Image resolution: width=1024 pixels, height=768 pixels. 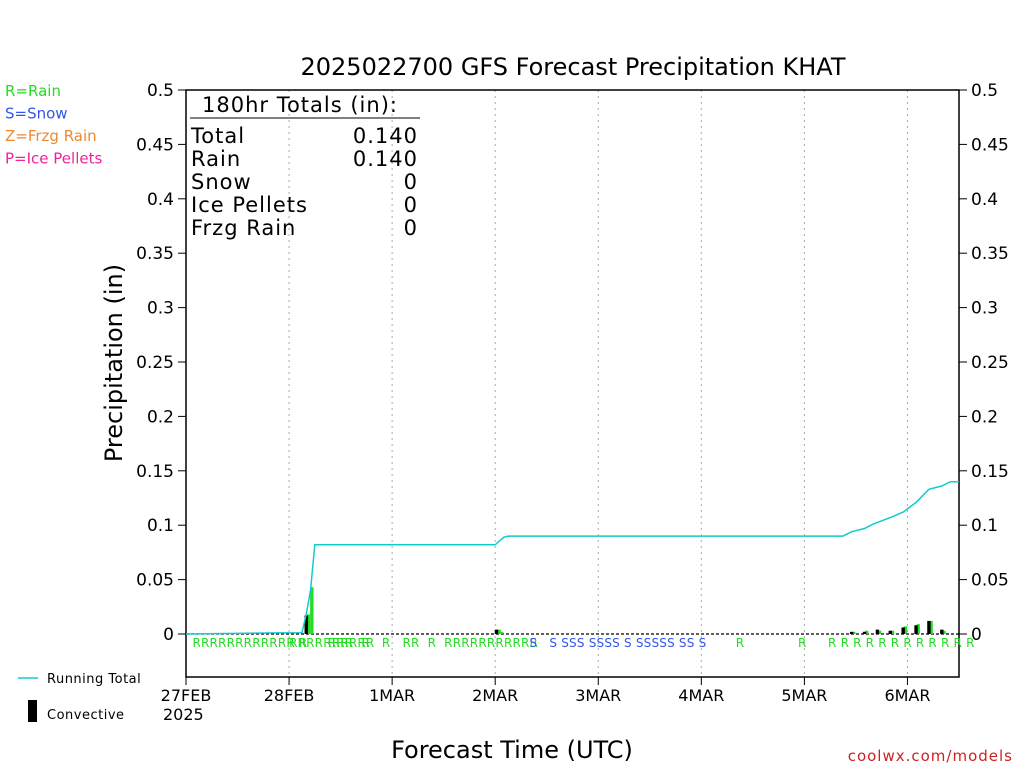 I want to click on series-legend-label: Convective, so click(x=86, y=715).